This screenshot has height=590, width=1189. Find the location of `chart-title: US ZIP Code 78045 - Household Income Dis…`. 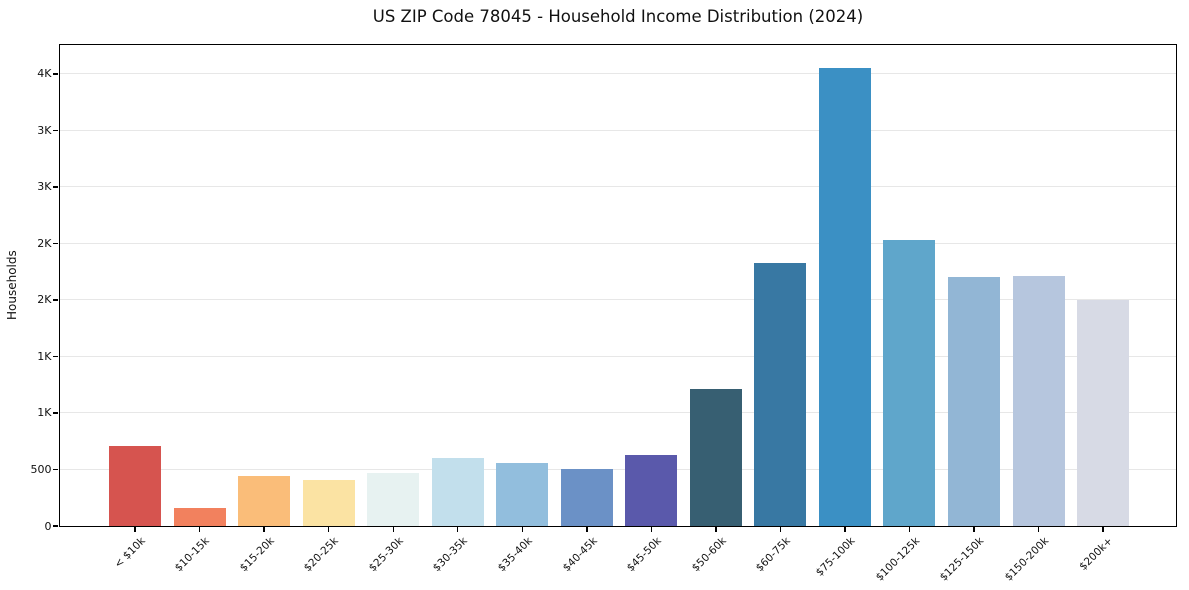

chart-title: US ZIP Code 78045 - Household Income Dis… is located at coordinates (618, 16).